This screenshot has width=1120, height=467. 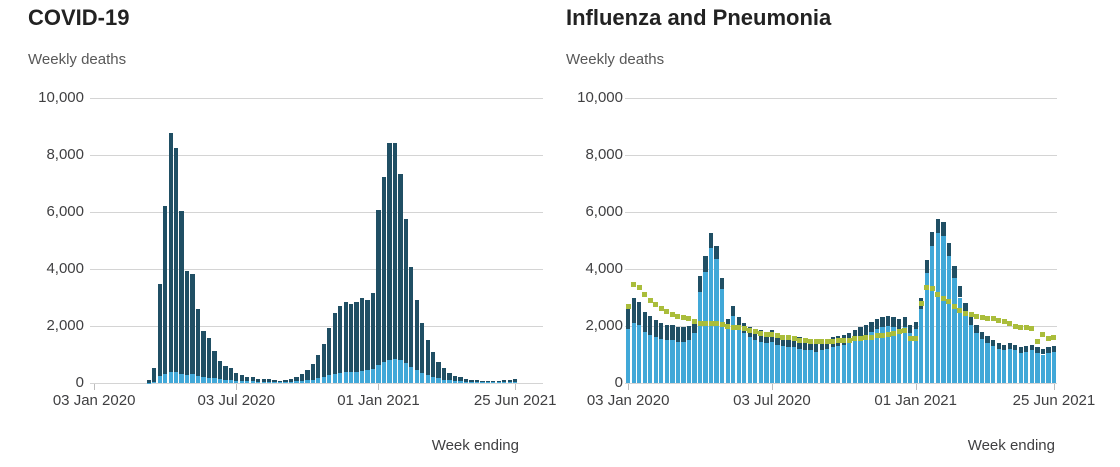 What do you see at coordinates (65, 268) in the screenshot?
I see `y-axis-tick-label: 4,000` at bounding box center [65, 268].